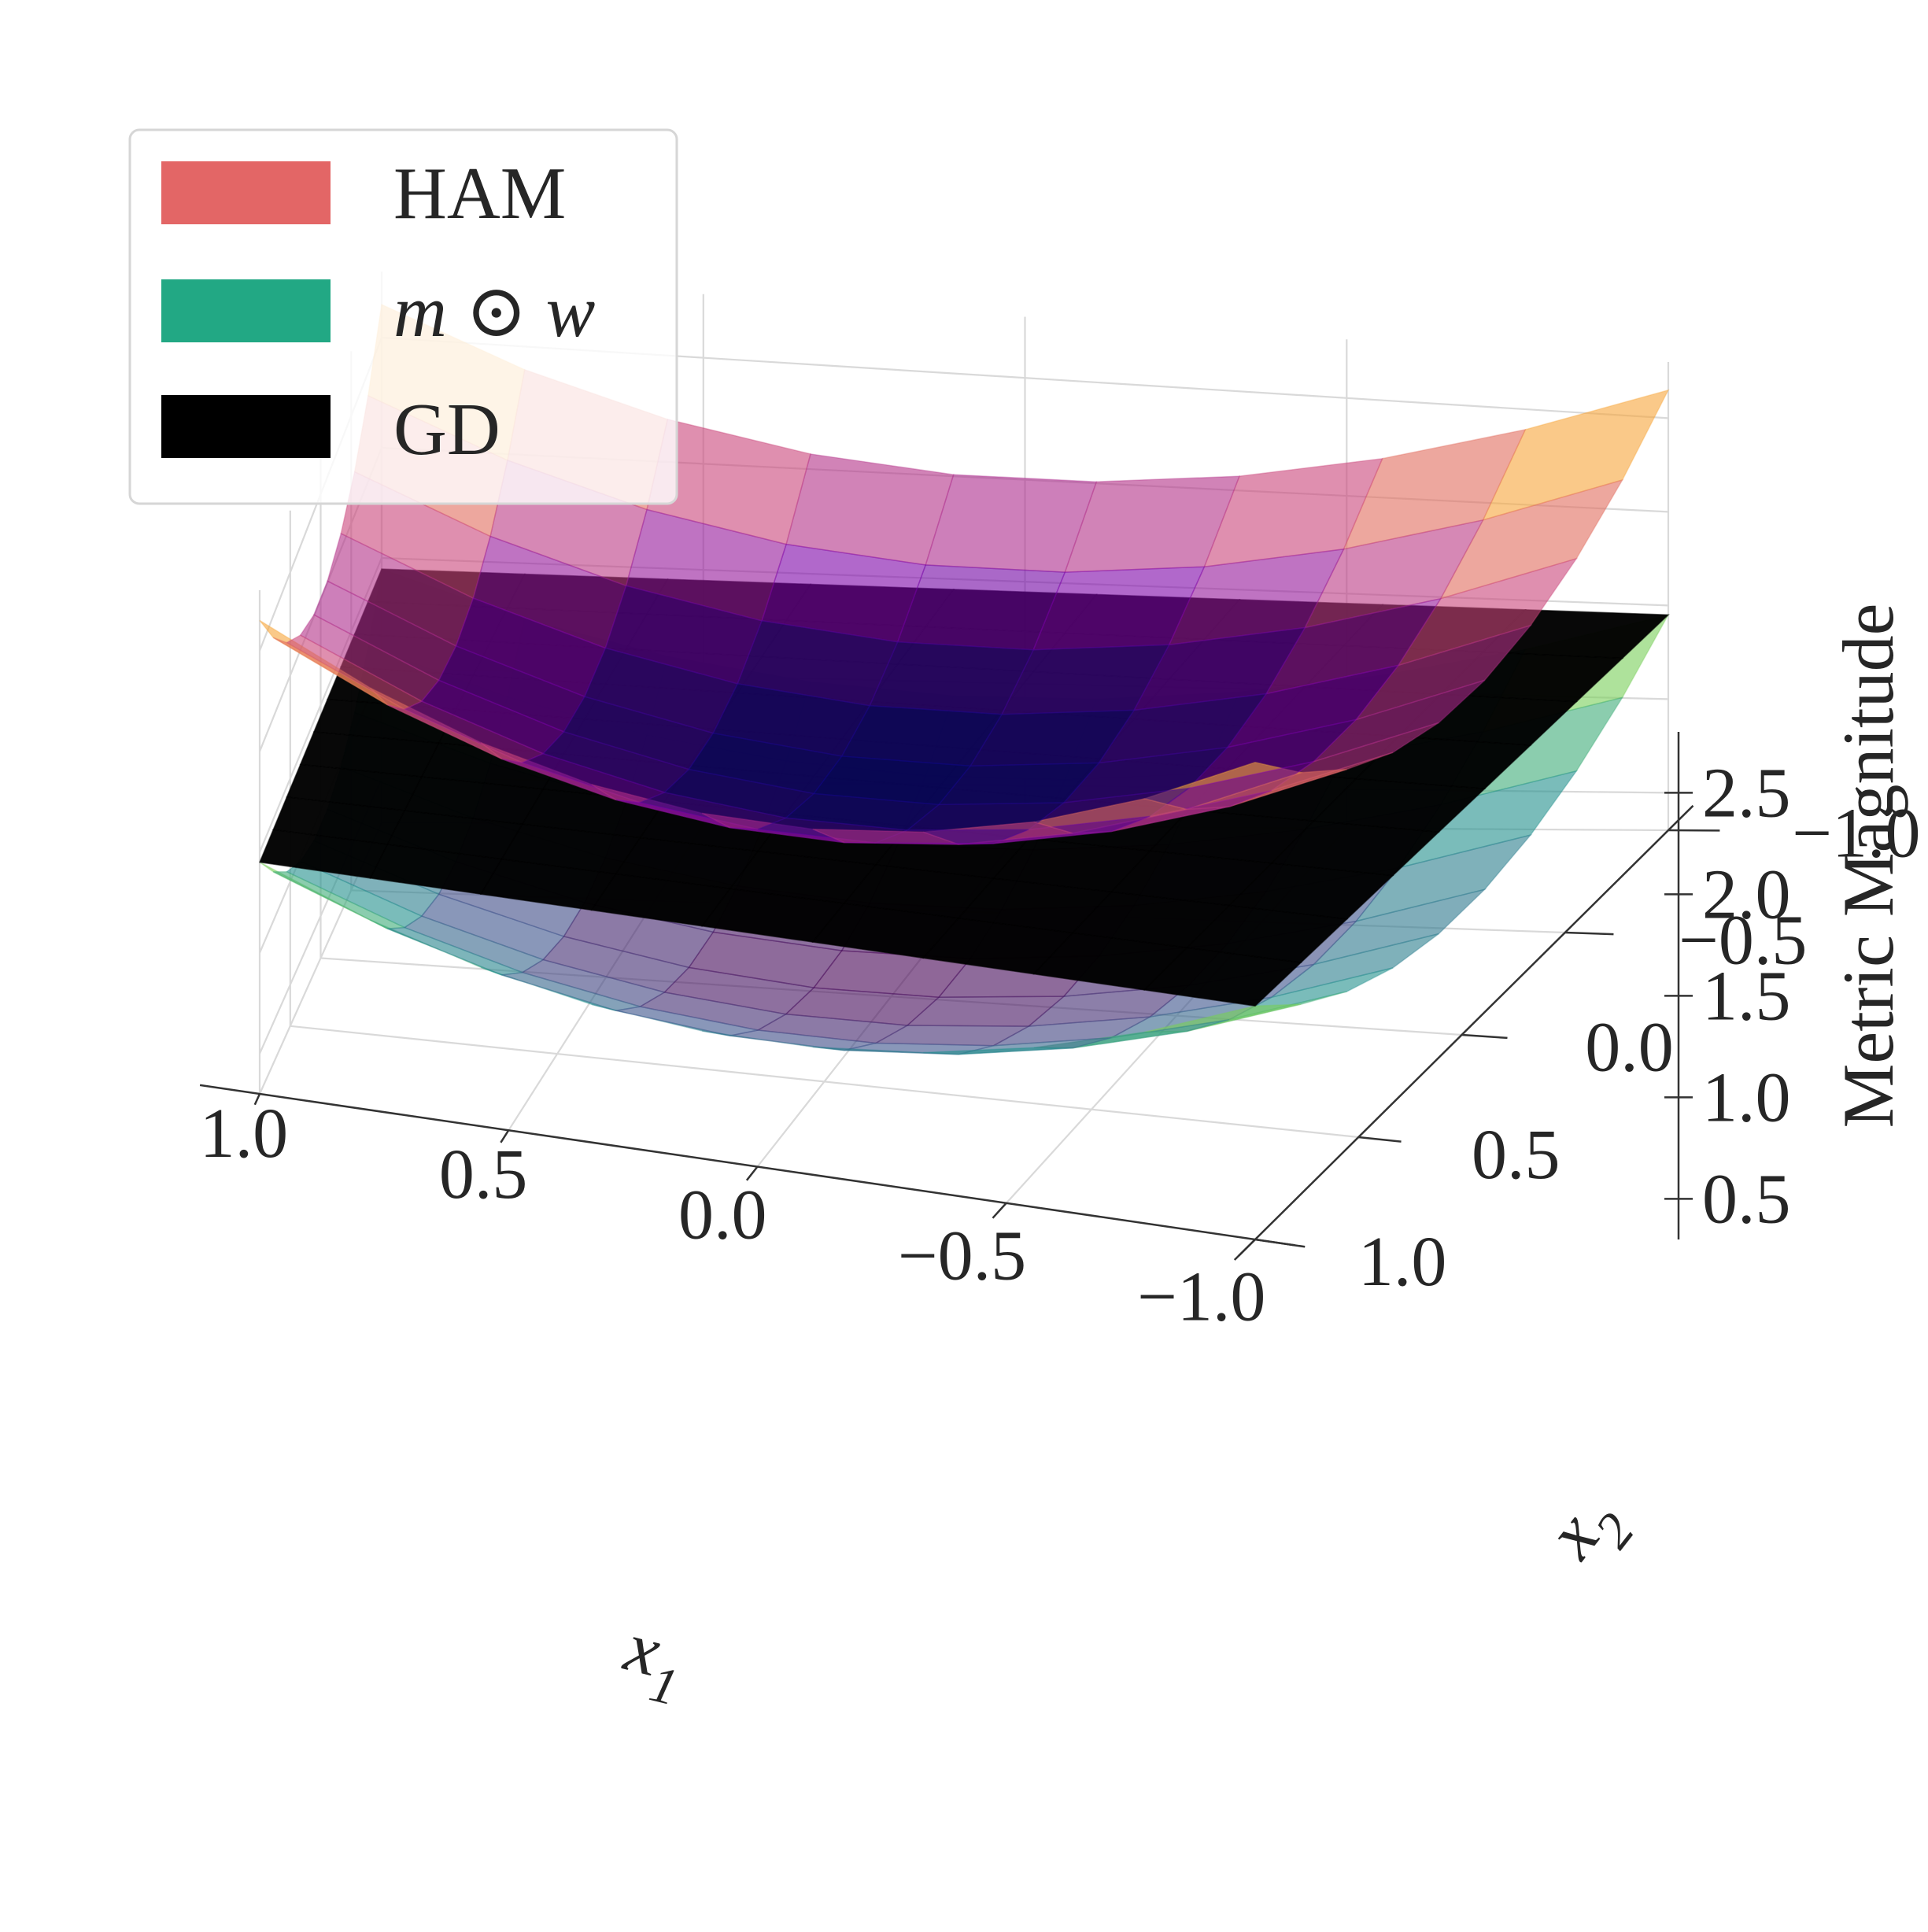 Image resolution: width=1928 pixels, height=1932 pixels. I want to click on legend-label-ham: HAM, so click(479, 194).